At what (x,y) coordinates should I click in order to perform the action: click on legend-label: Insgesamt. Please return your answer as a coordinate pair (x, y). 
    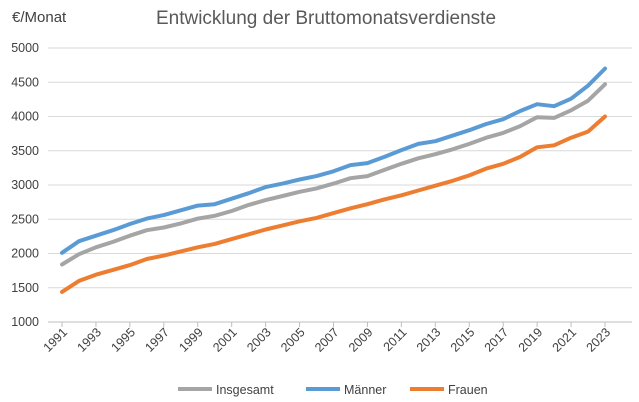
    Looking at the image, I should click on (245, 390).